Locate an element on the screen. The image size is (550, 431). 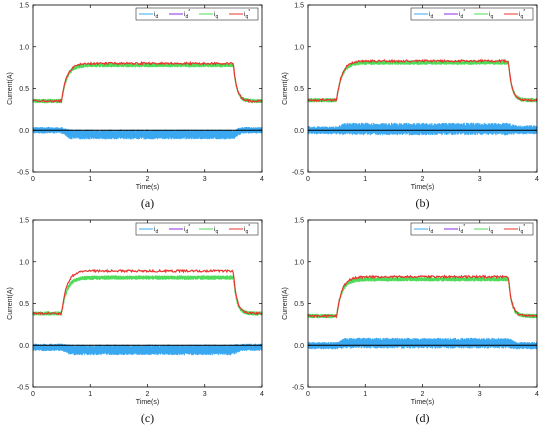
panel-caption: (c) is located at coordinates (147, 418).